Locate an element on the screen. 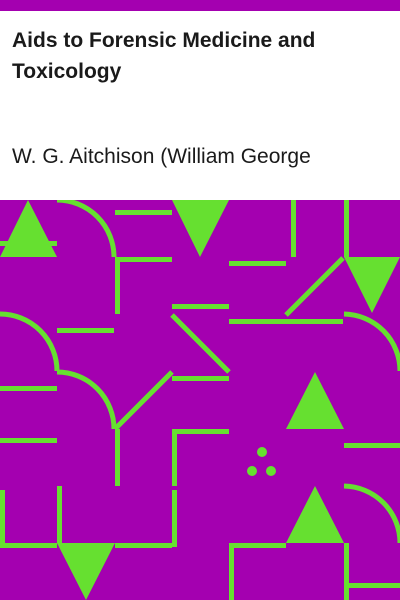  book-author: W. G. Aitchison (William George is located at coordinates (161, 156).